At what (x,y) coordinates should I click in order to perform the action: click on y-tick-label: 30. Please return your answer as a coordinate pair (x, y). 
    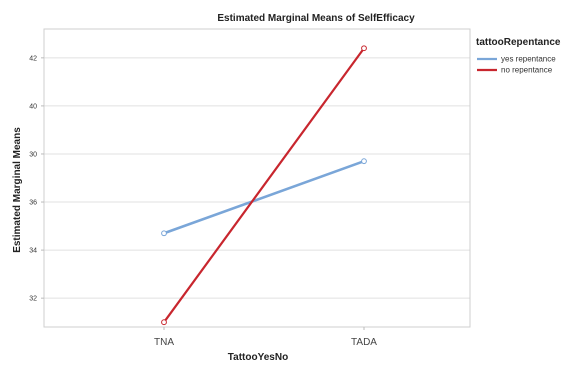
    Looking at the image, I should click on (33, 154).